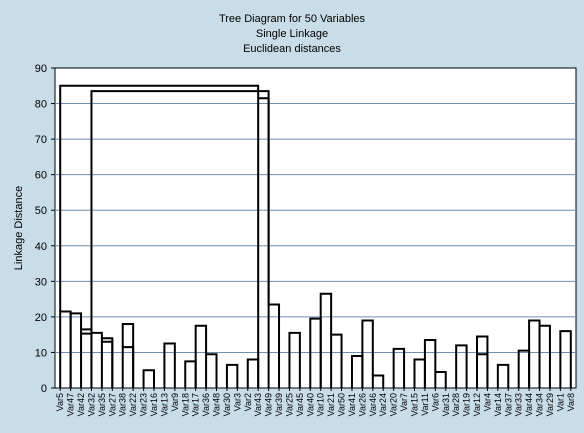 This screenshot has width=584, height=433. Describe the element at coordinates (571, 402) in the screenshot. I see `leaf-label: Var8` at that location.